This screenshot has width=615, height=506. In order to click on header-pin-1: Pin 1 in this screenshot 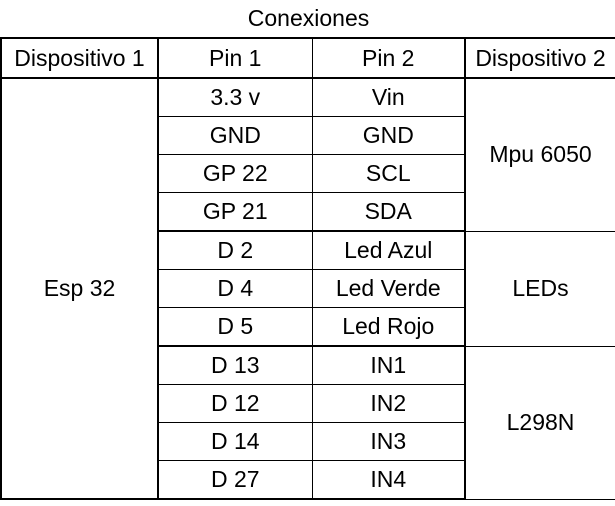, I will do `click(235, 58)`.